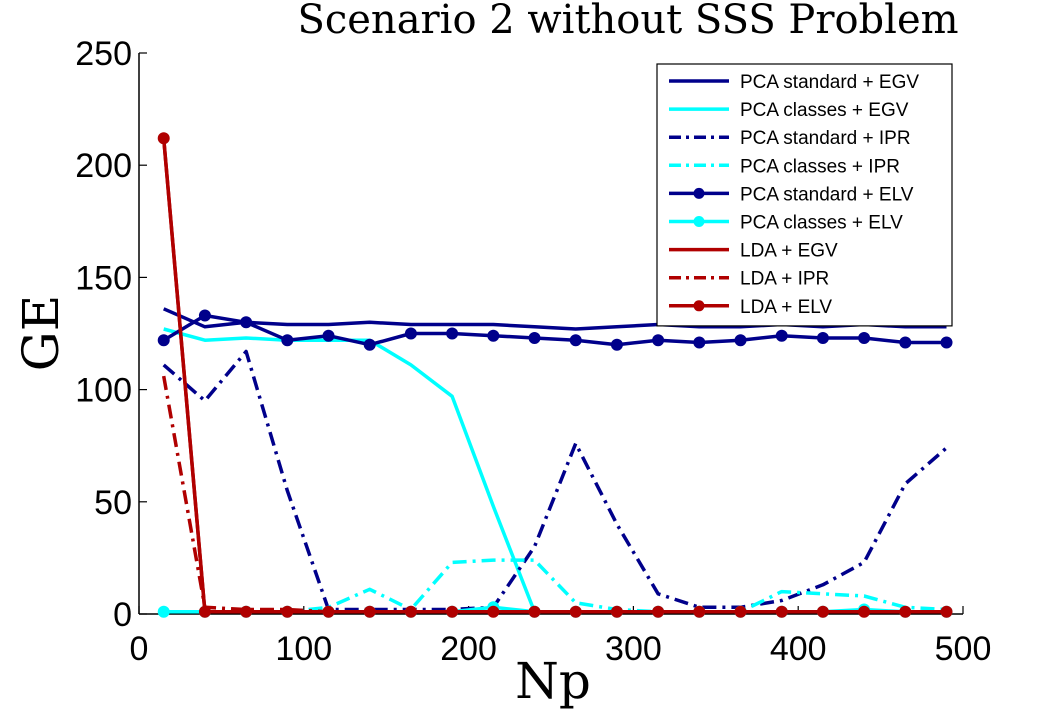  Describe the element at coordinates (789, 251) in the screenshot. I see `legend-label: LDA + EGV` at that location.